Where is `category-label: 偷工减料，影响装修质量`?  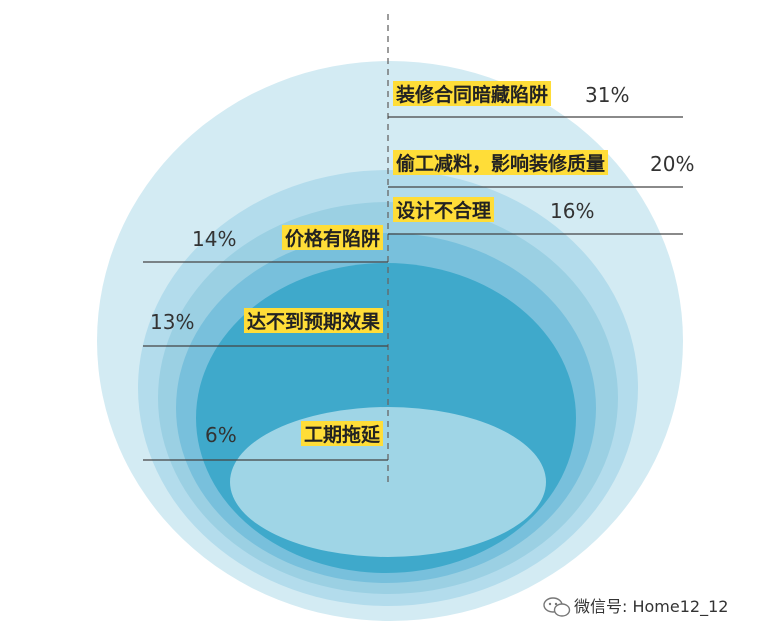
category-label: 偷工减料，影响装修质量 is located at coordinates (500, 163).